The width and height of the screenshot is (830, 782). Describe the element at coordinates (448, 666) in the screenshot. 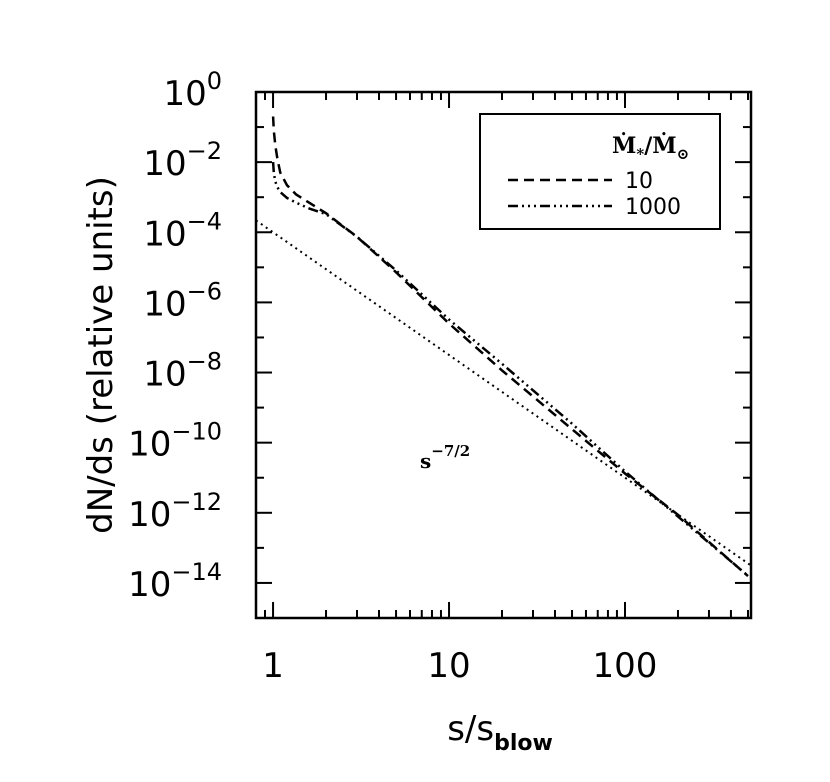

I see `x-tick-label: 10` at that location.